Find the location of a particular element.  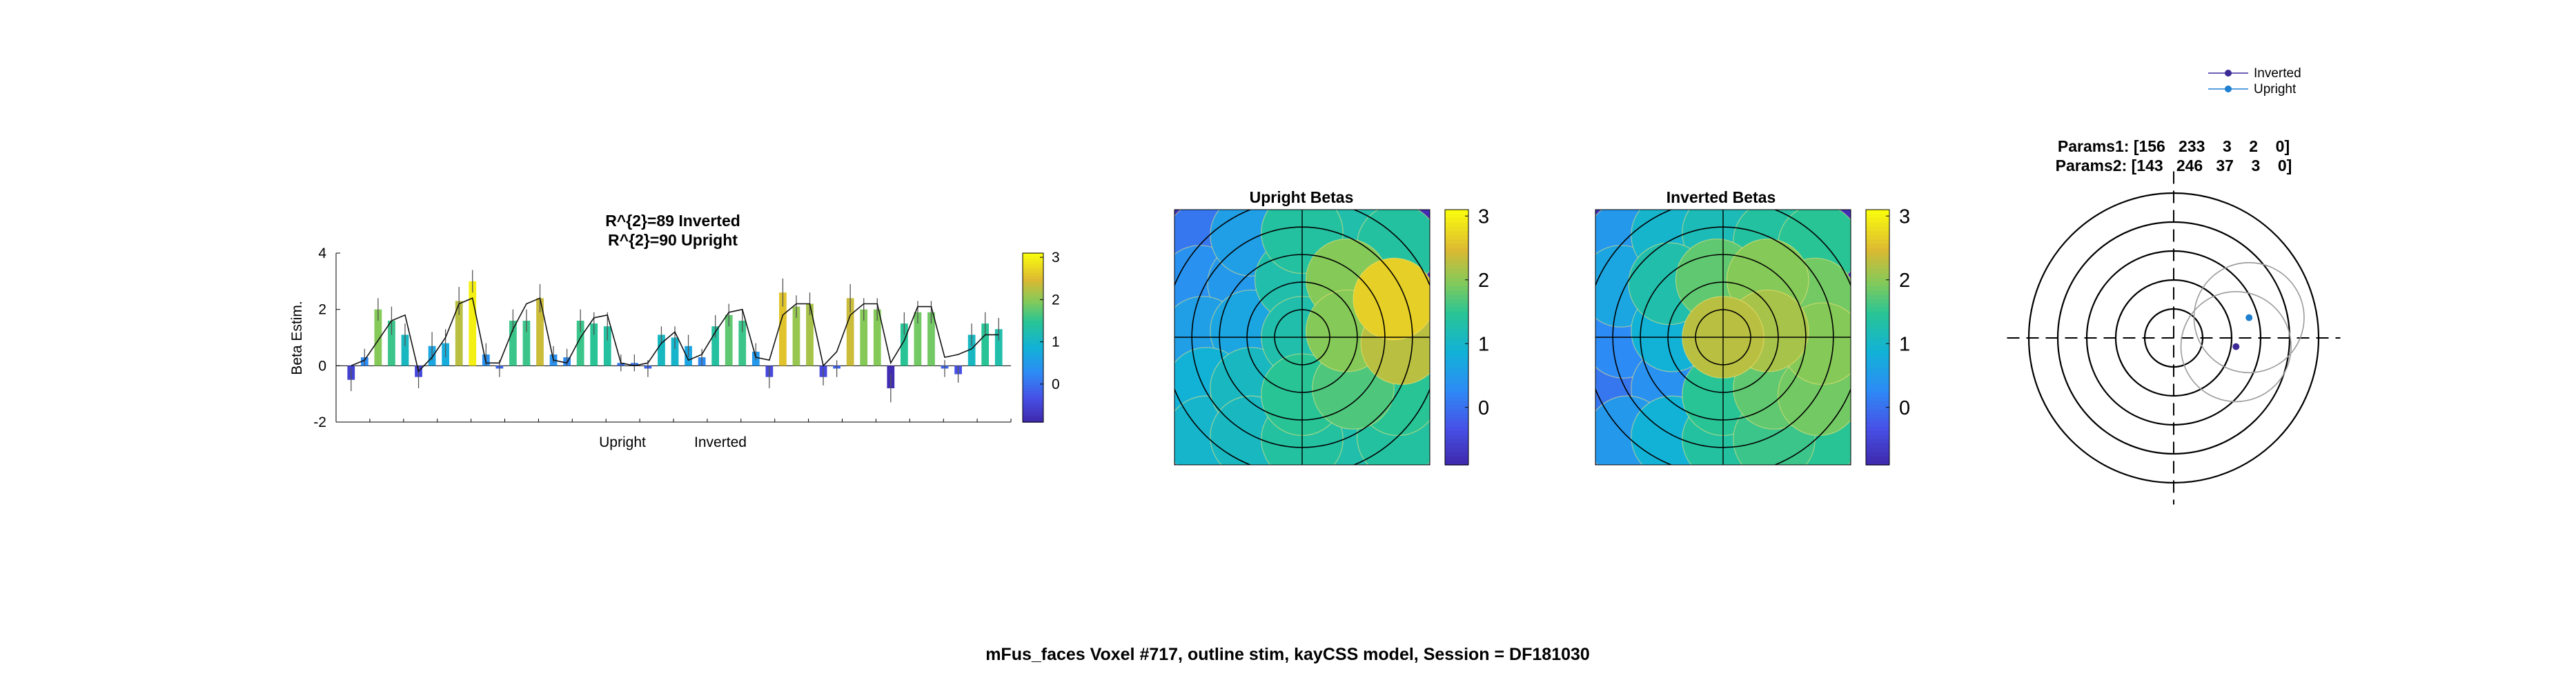

prf-center-point is located at coordinates (2236, 347).